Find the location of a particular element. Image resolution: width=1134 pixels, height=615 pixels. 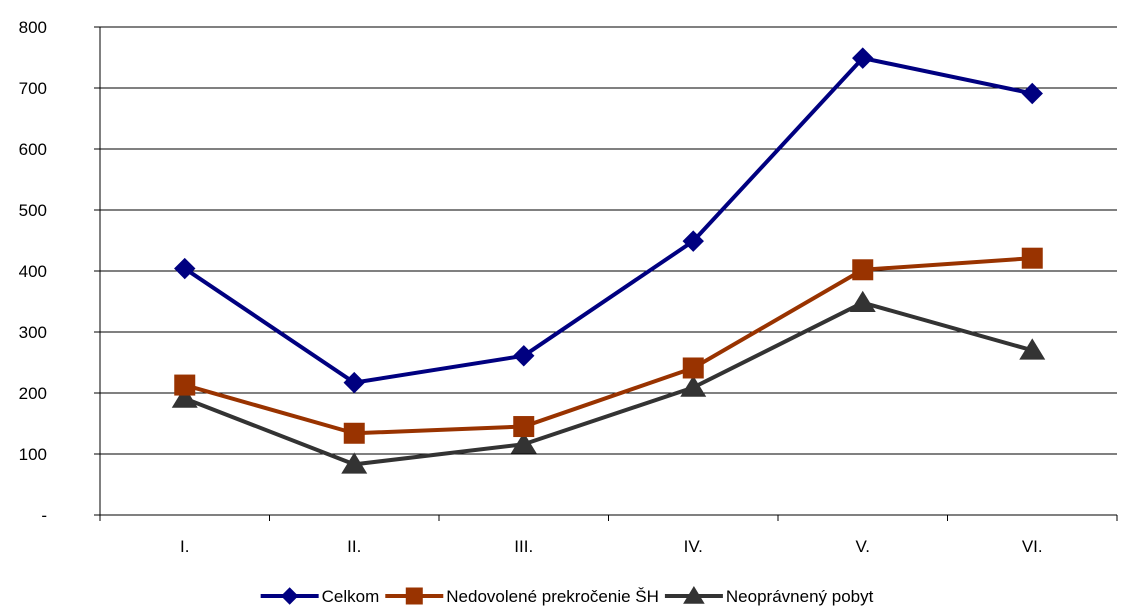

y-tick-label: - is located at coordinates (44, 515).